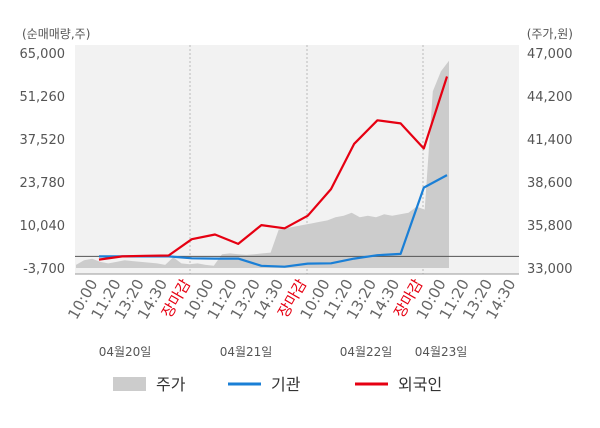 The height and width of the screenshot is (428, 600). Describe the element at coordinates (550, 269) in the screenshot. I see `right-y-tick: 33,000` at that location.